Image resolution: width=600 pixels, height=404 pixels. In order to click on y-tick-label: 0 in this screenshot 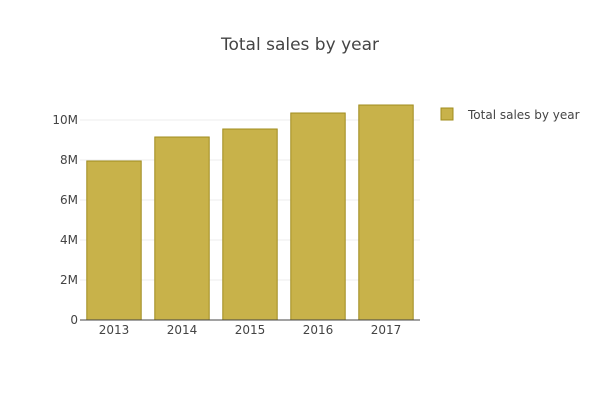, I will do `click(74, 320)`.